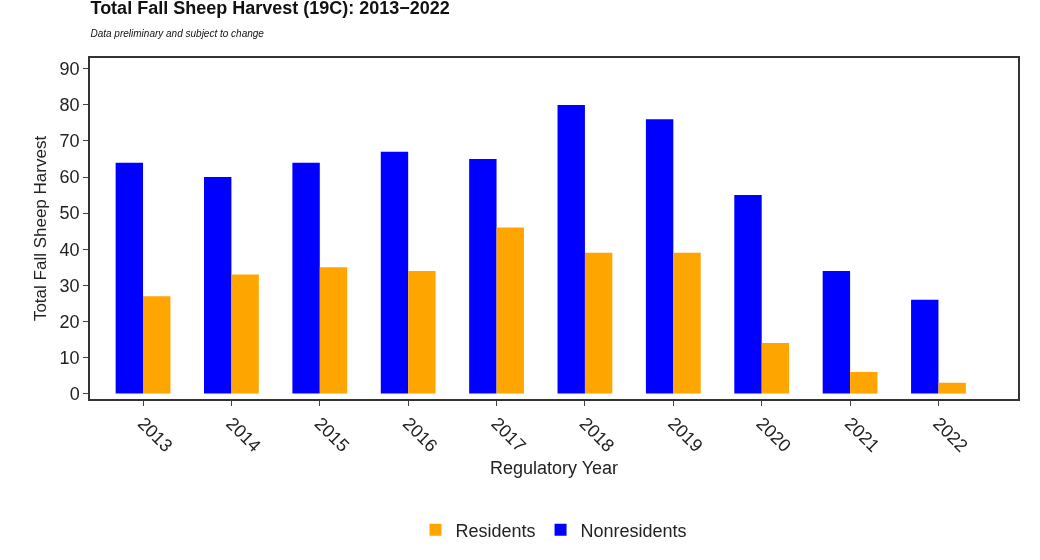 The width and height of the screenshot is (1040, 560). What do you see at coordinates (69, 321) in the screenshot?
I see `y-tick-label: 20` at bounding box center [69, 321].